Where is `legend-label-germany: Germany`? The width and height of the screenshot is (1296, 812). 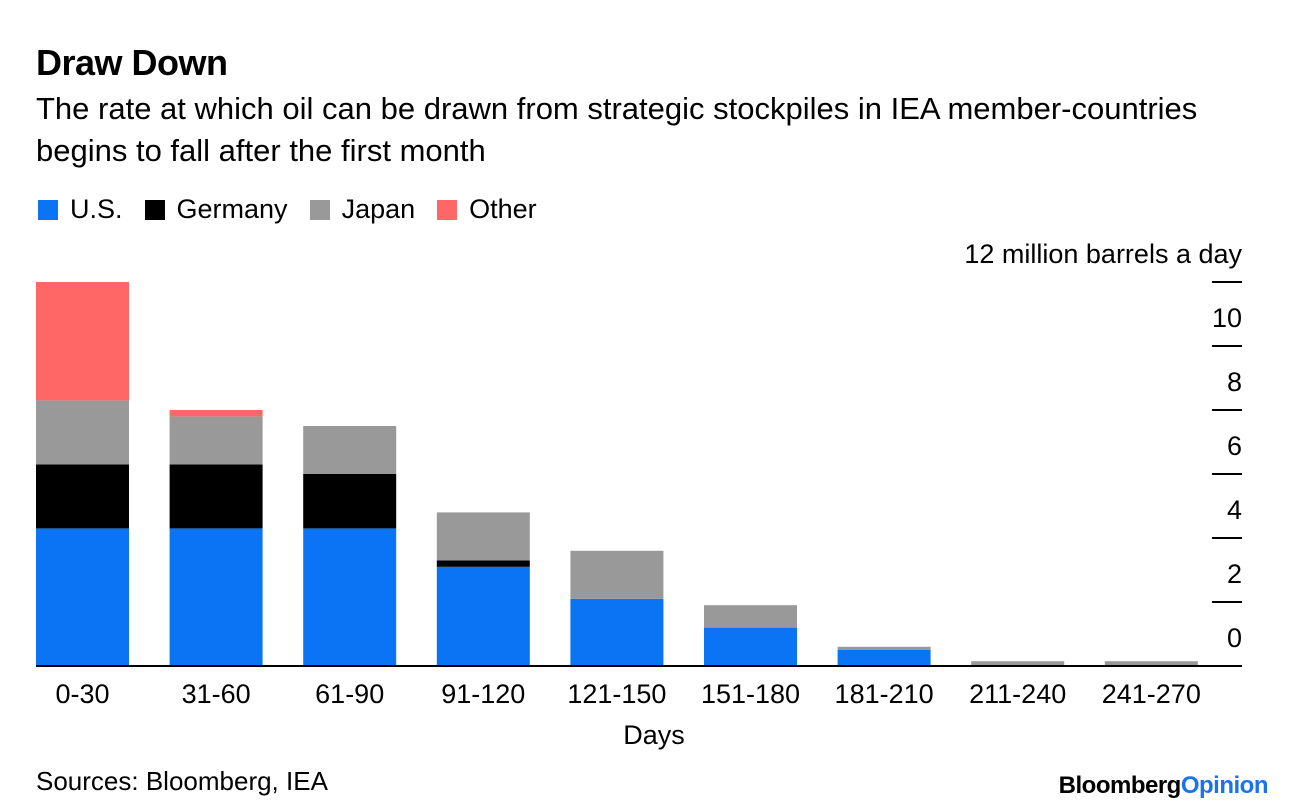
legend-label-germany: Germany is located at coordinates (232, 209).